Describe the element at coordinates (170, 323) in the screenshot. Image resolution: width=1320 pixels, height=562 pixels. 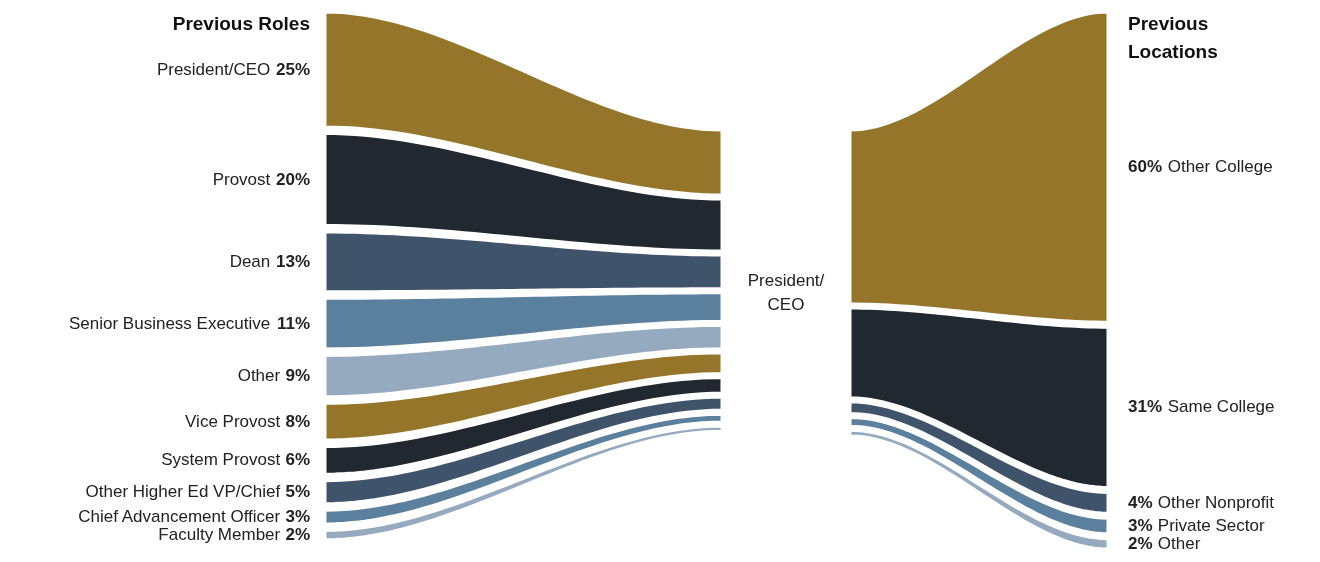
I see `category-label: Senior Business Executive` at that location.